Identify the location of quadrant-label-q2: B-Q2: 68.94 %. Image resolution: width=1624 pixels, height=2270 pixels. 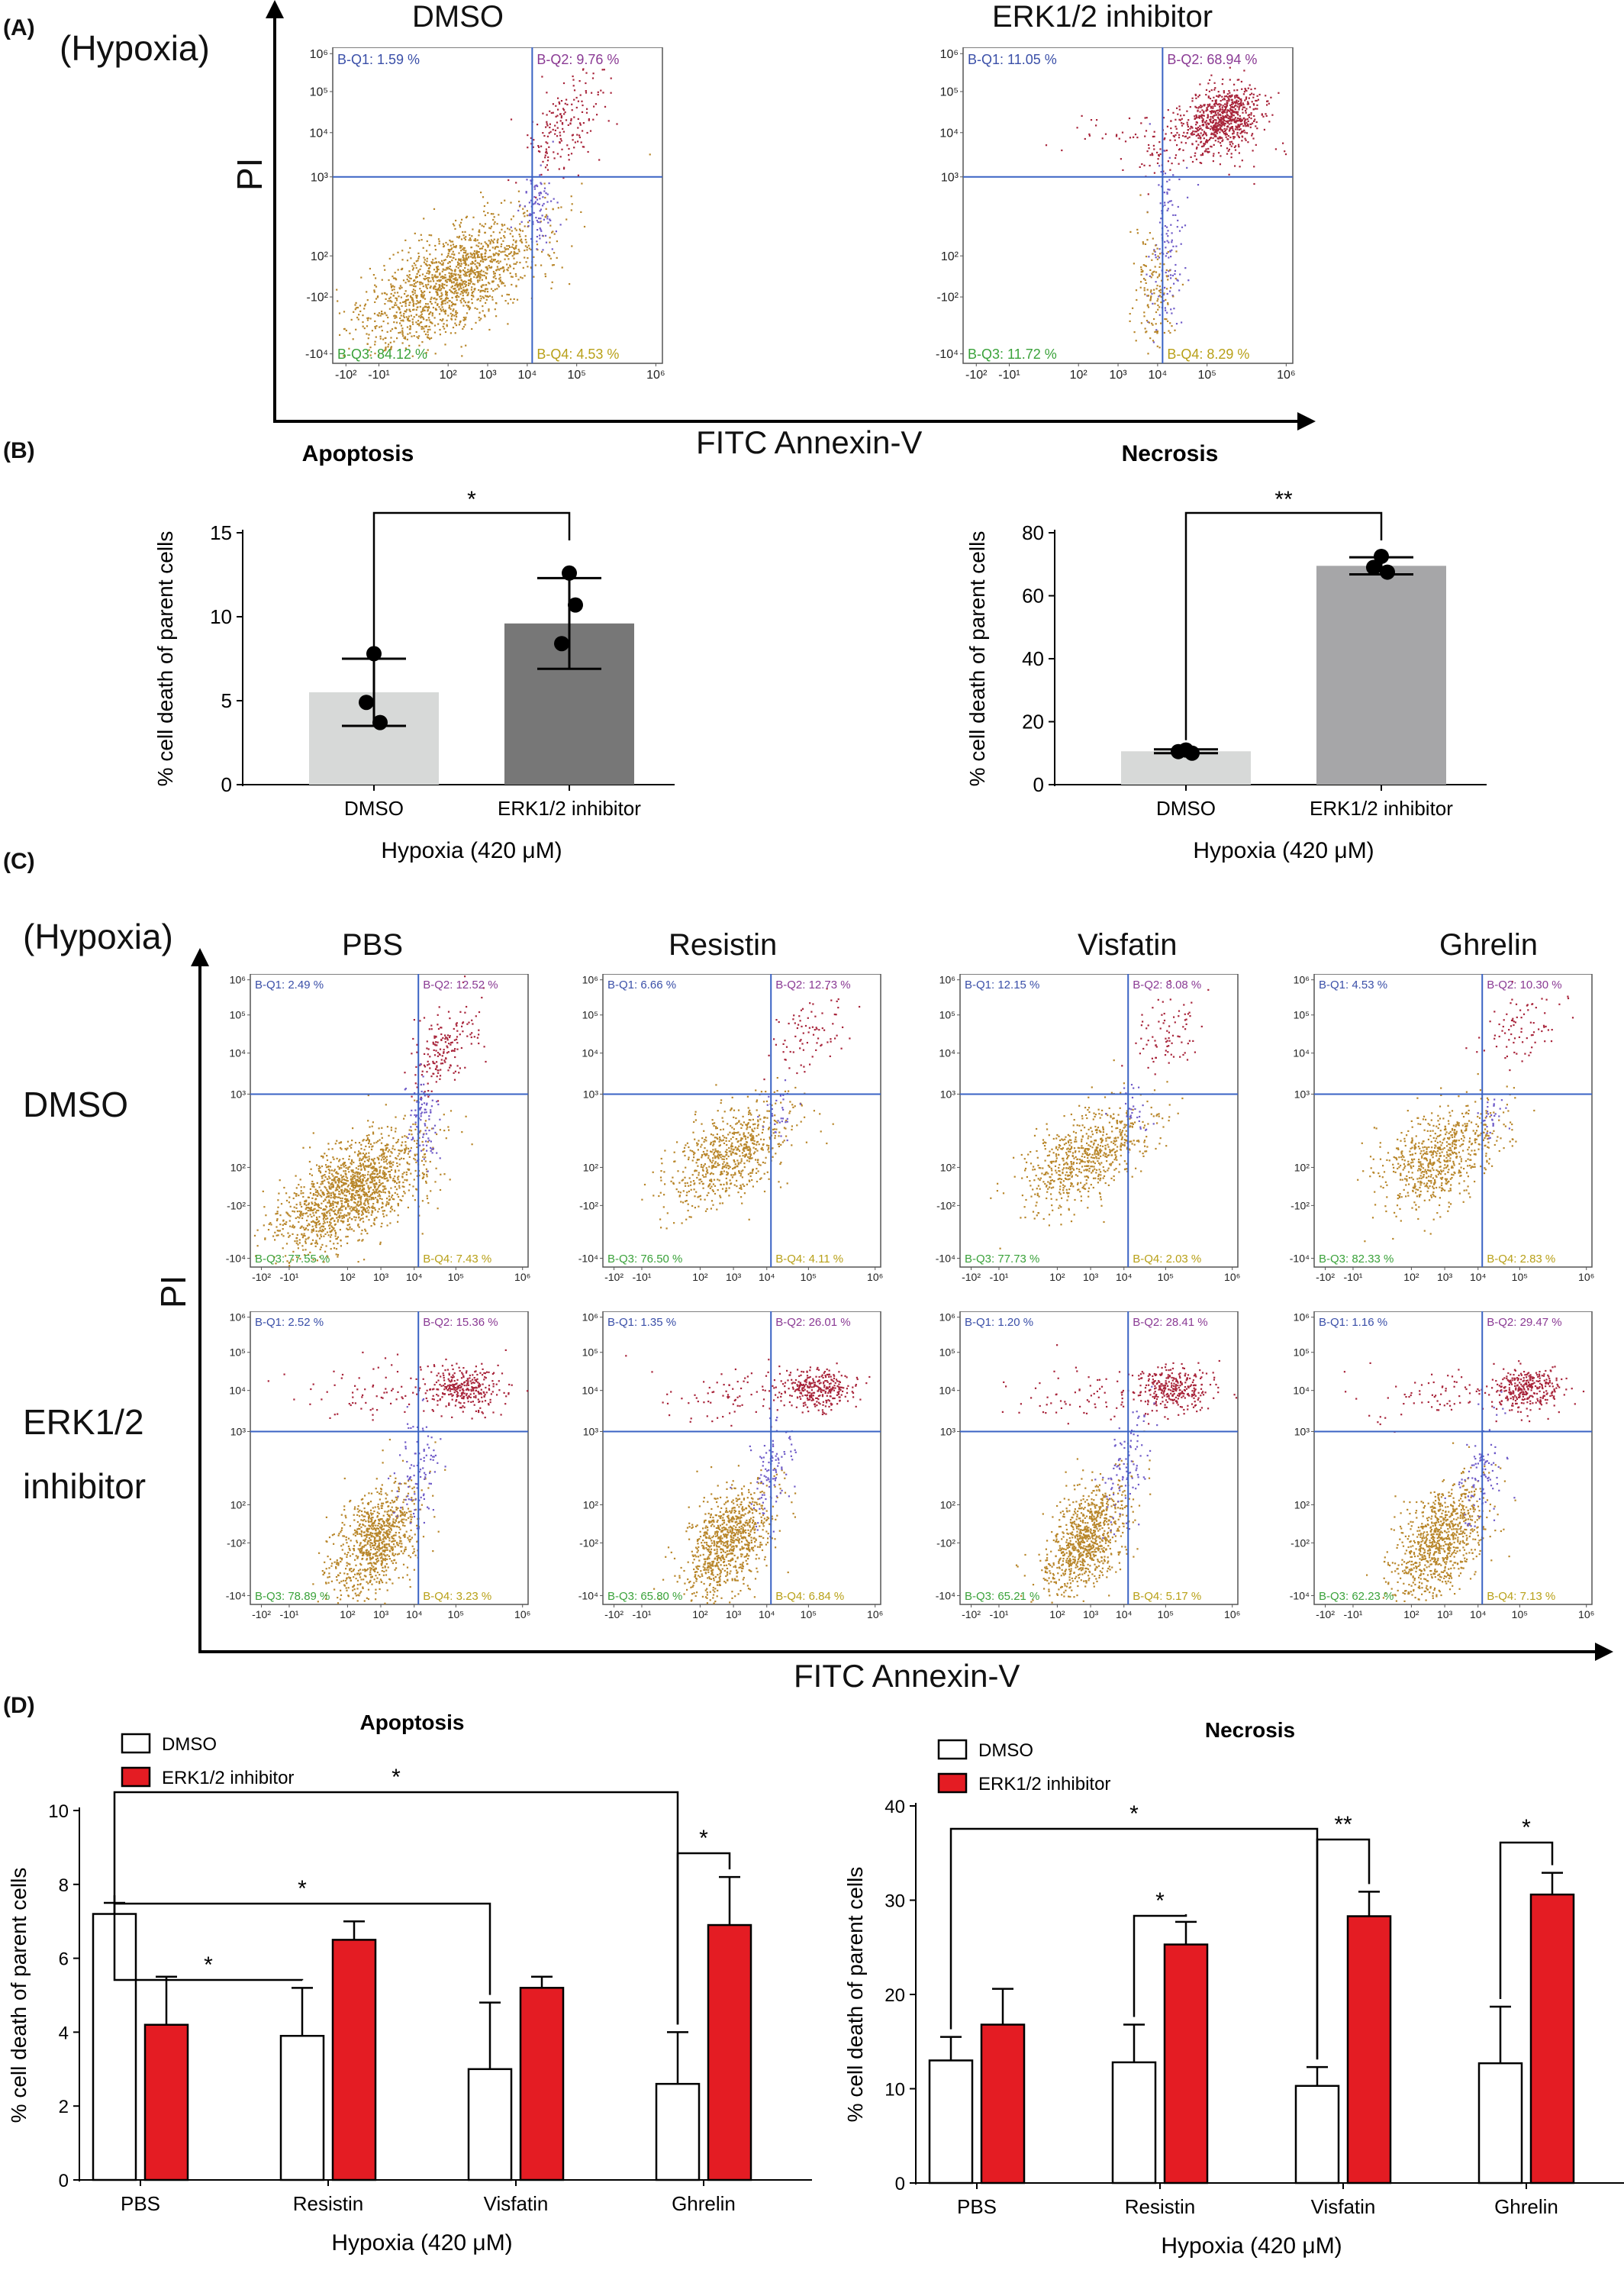
(1212, 59).